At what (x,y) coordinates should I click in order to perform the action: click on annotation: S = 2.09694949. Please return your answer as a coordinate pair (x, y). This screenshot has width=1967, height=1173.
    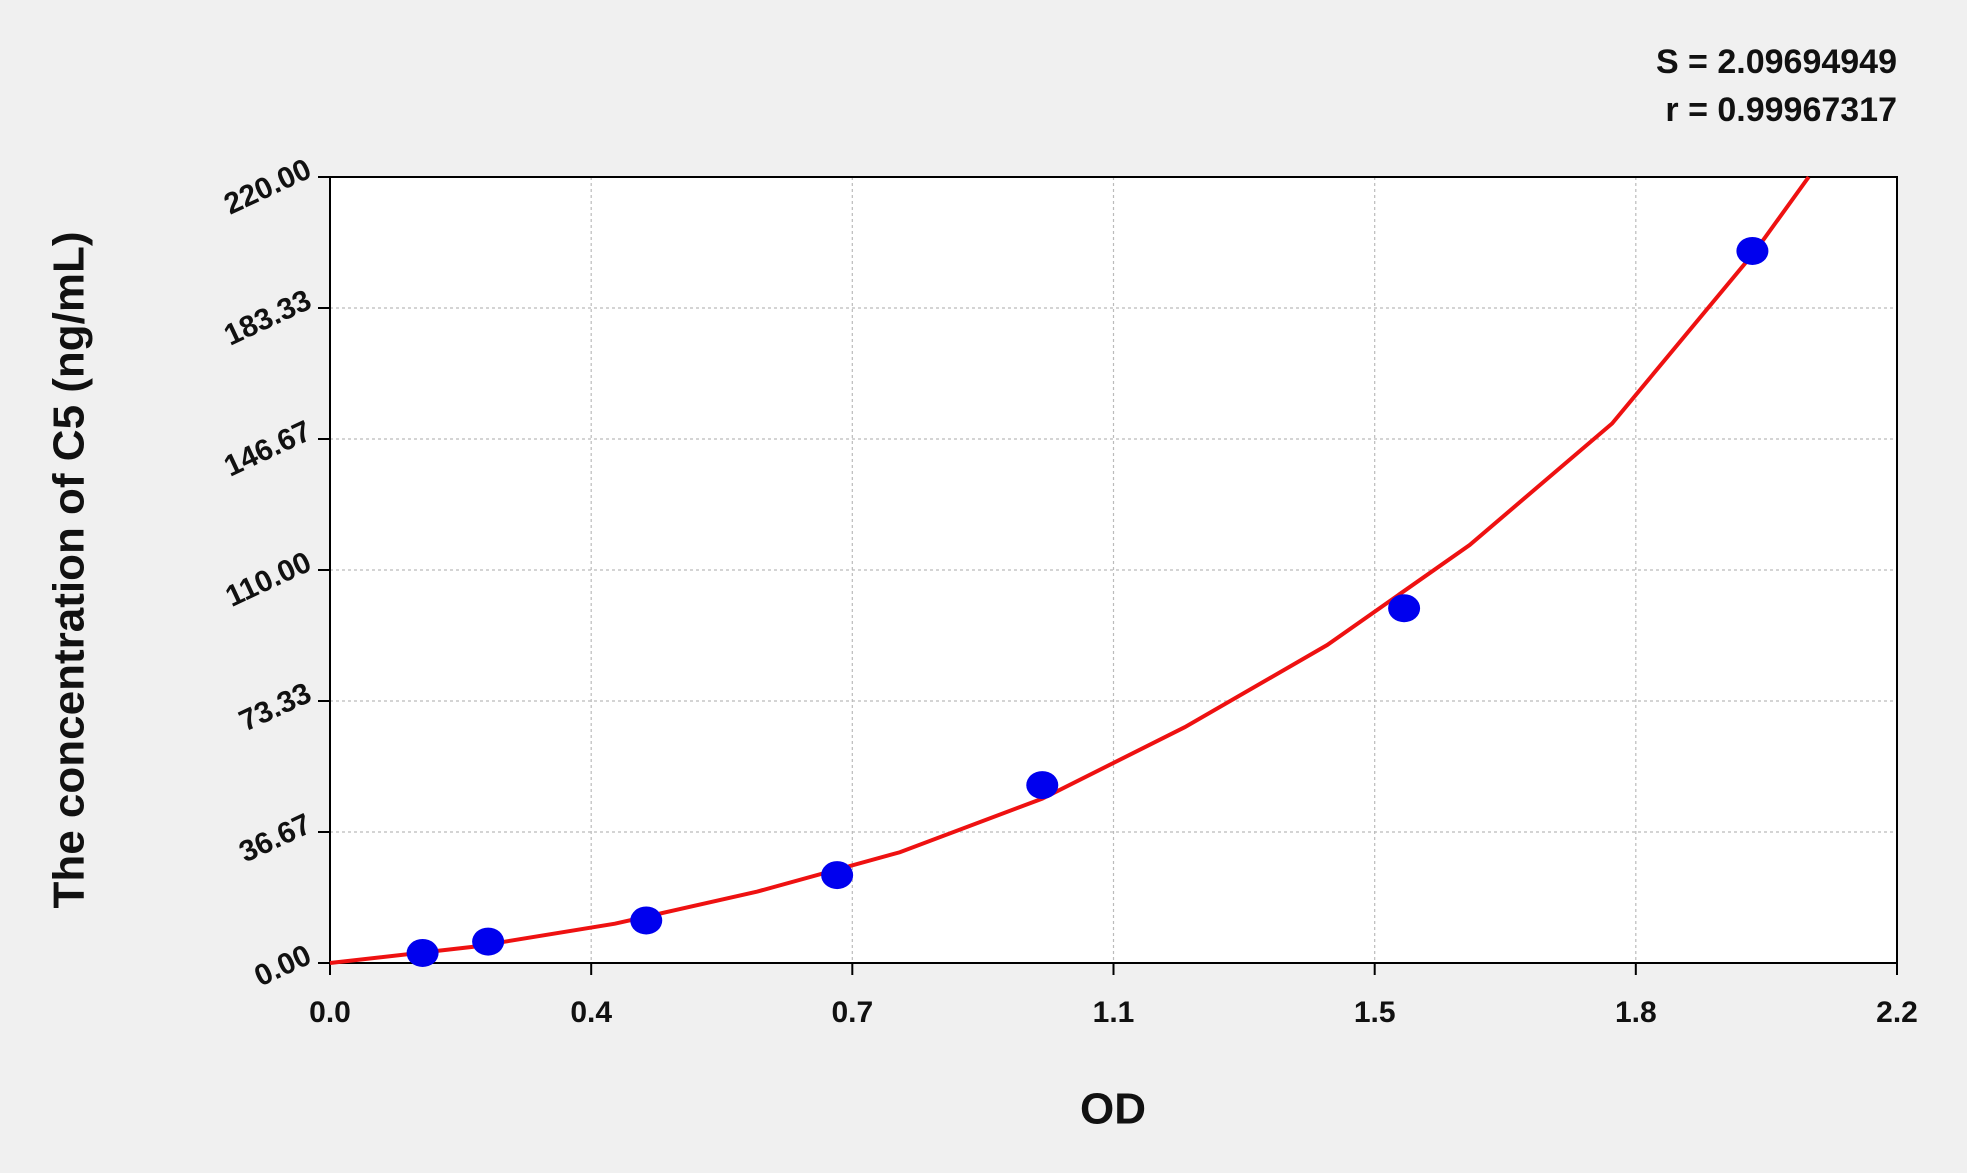
    Looking at the image, I should click on (1776, 62).